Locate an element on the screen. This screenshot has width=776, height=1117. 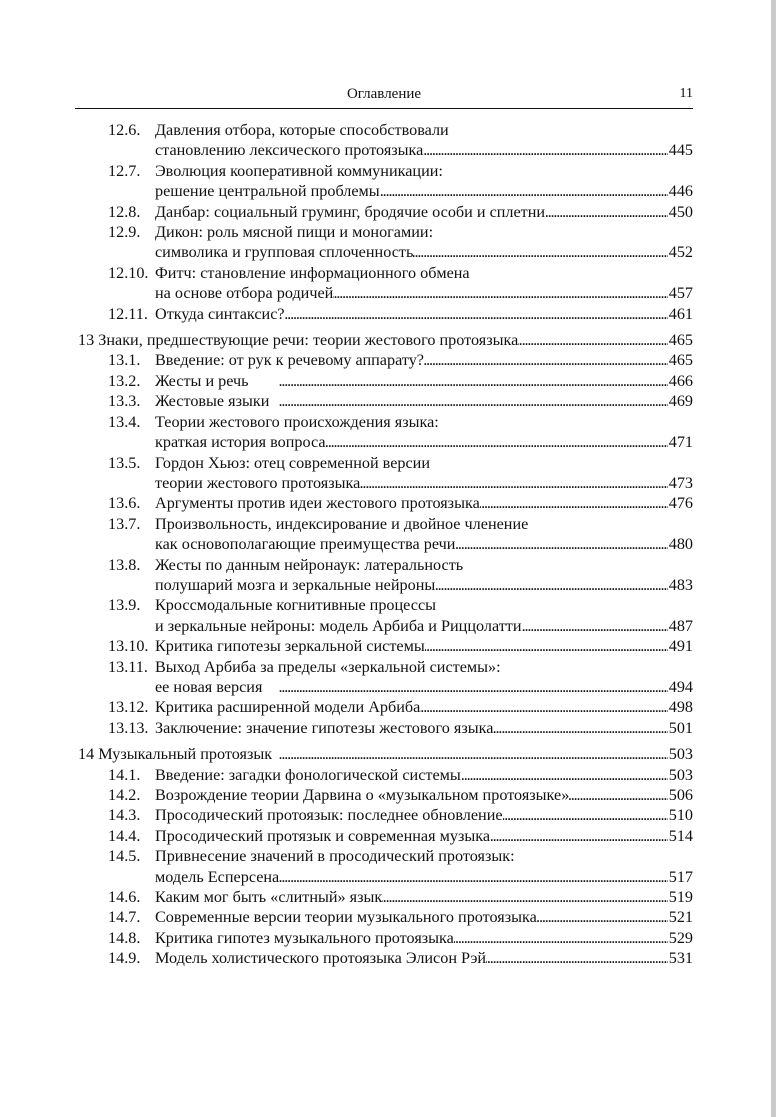
section-number: 13.10. is located at coordinates (128, 646).